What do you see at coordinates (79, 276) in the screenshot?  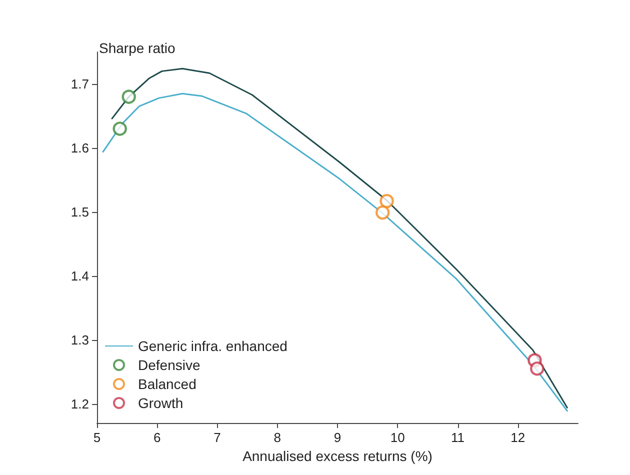 I see `y-tick-label: 1.4` at bounding box center [79, 276].